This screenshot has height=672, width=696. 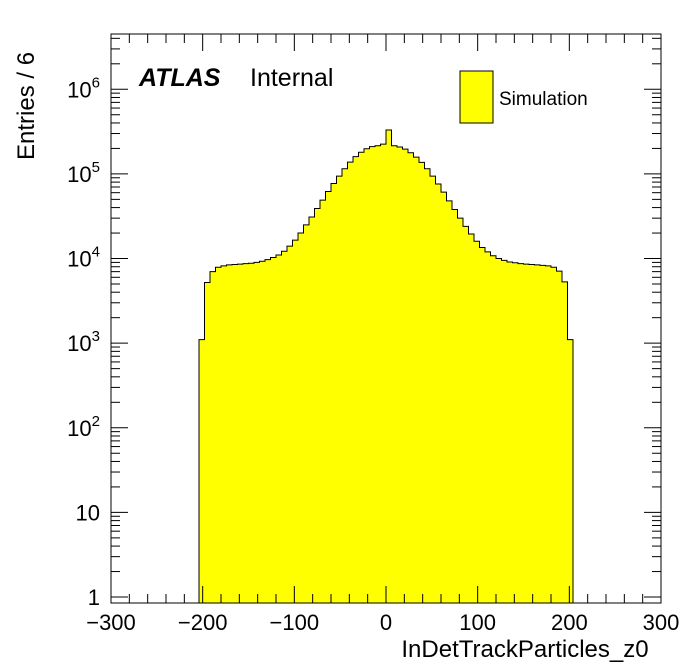 I want to click on x-tick-label: −200, so click(x=203, y=622).